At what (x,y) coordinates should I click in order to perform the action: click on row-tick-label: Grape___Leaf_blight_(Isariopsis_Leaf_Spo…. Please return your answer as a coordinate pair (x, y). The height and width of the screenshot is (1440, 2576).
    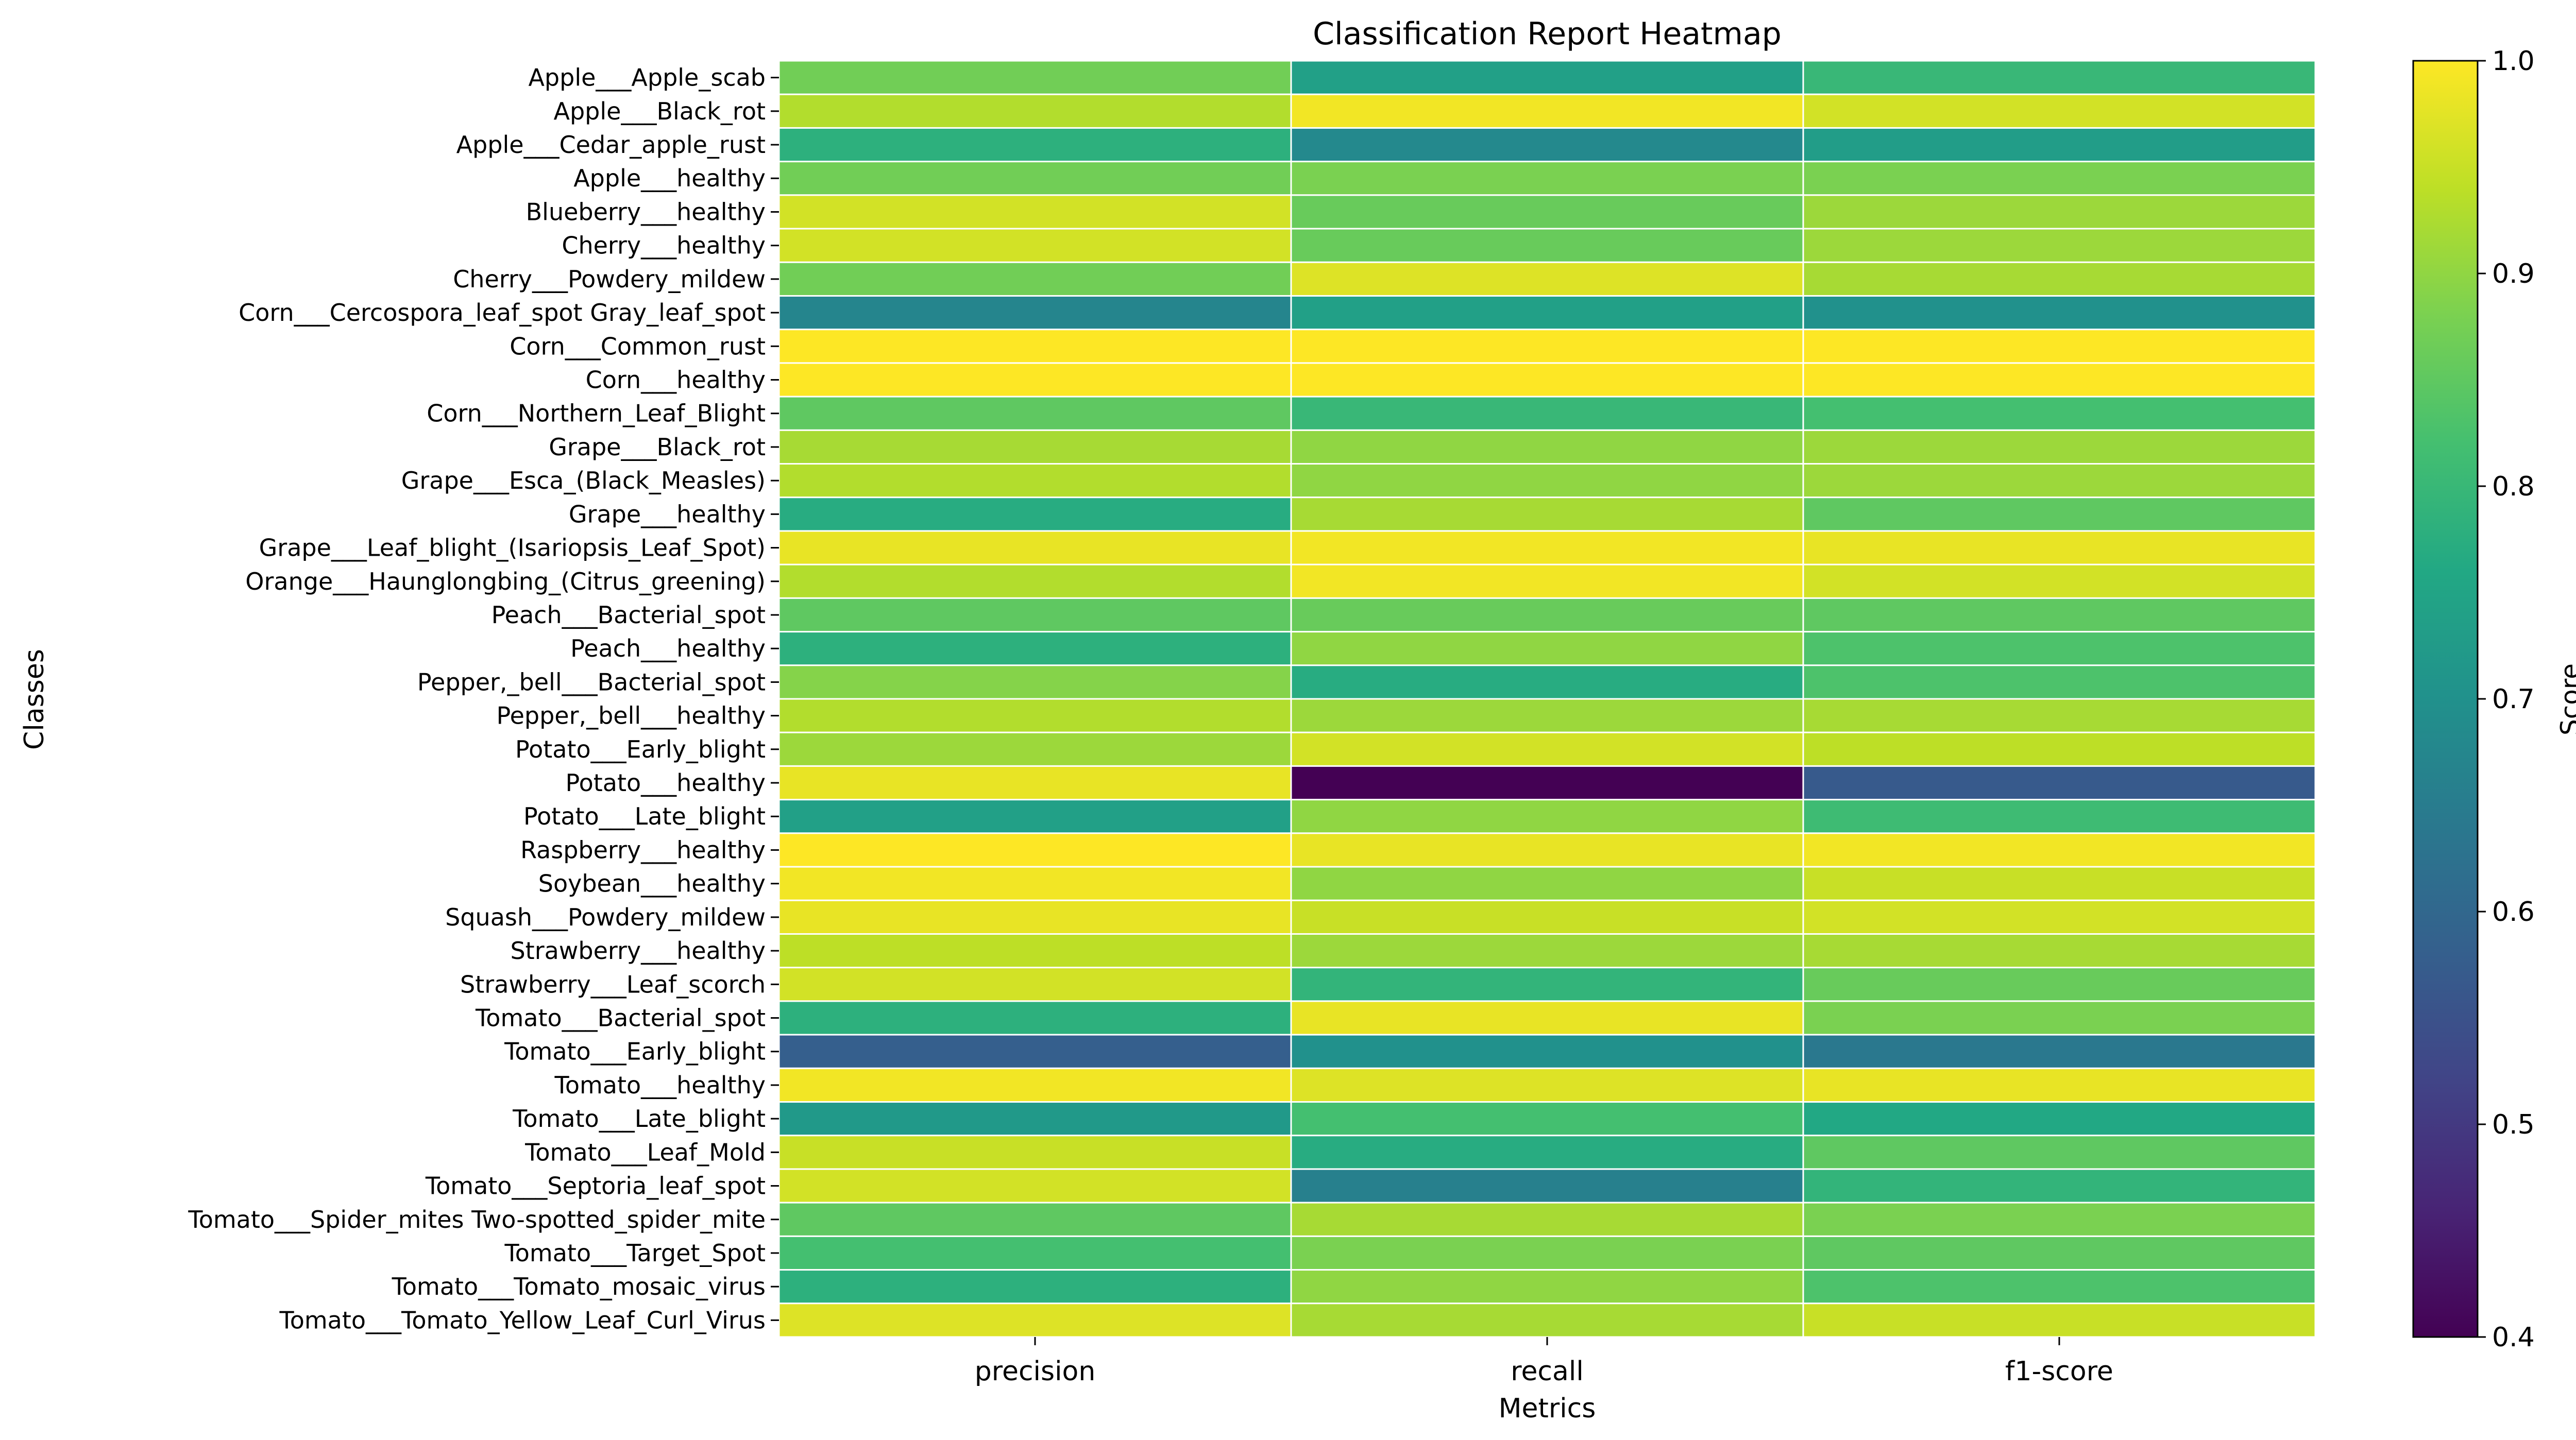
    Looking at the image, I should click on (512, 548).